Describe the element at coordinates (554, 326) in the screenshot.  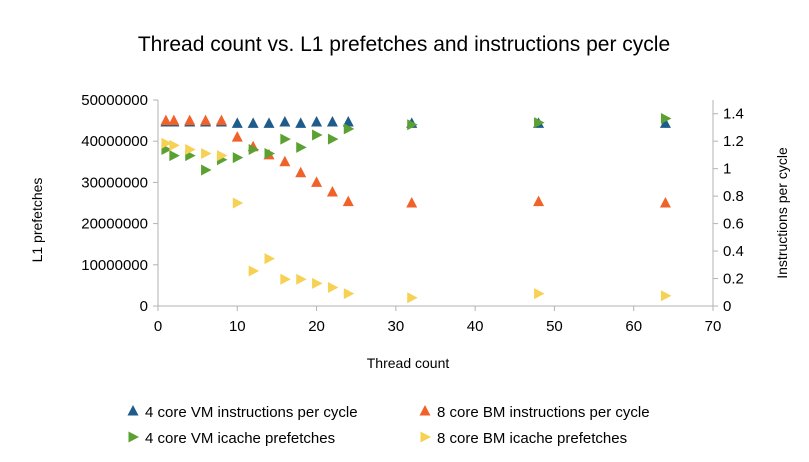
I see `x-tick-label: 50` at that location.